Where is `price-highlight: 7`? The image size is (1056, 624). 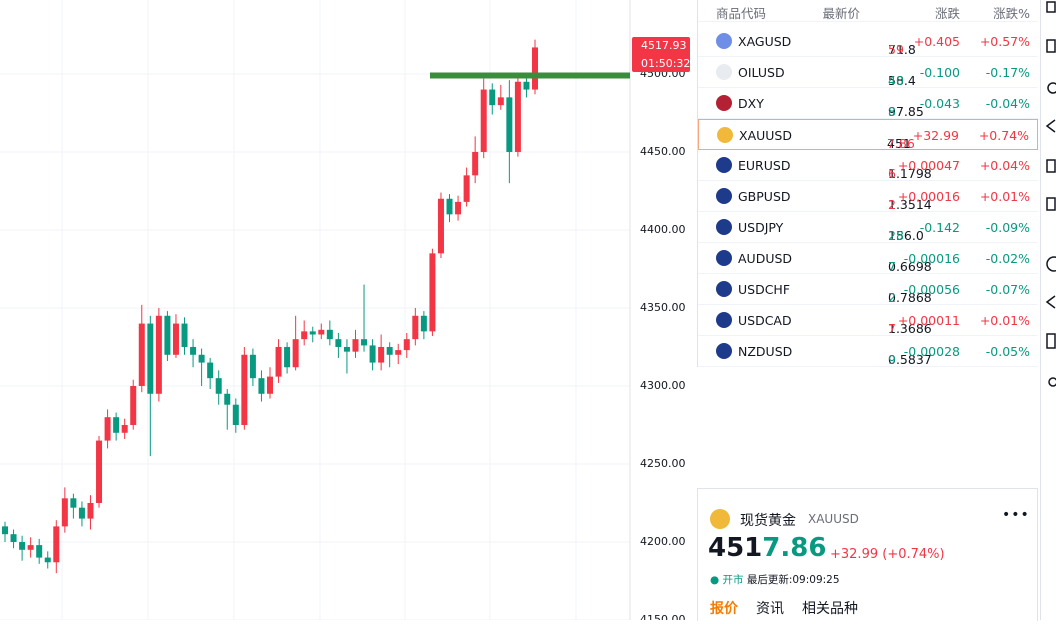 price-highlight: 7 is located at coordinates (892, 266).